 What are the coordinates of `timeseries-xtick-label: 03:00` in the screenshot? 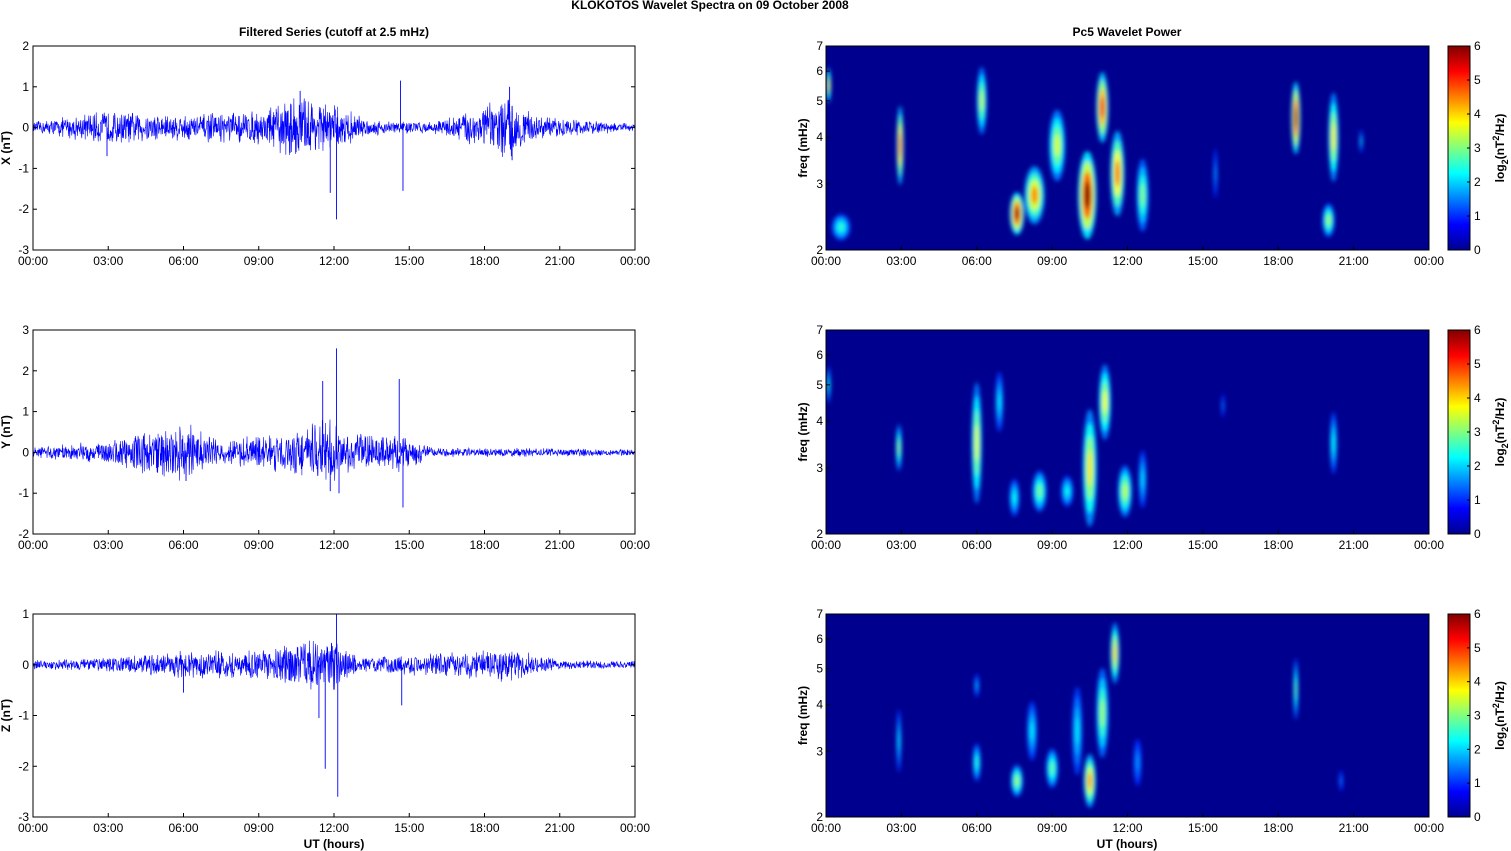 It's located at (108, 828).